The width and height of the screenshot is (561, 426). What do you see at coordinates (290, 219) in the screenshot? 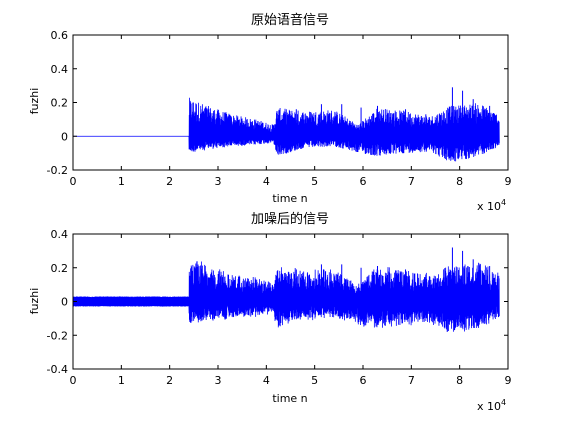
I see `plot-title: 加噪后的信号` at bounding box center [290, 219].